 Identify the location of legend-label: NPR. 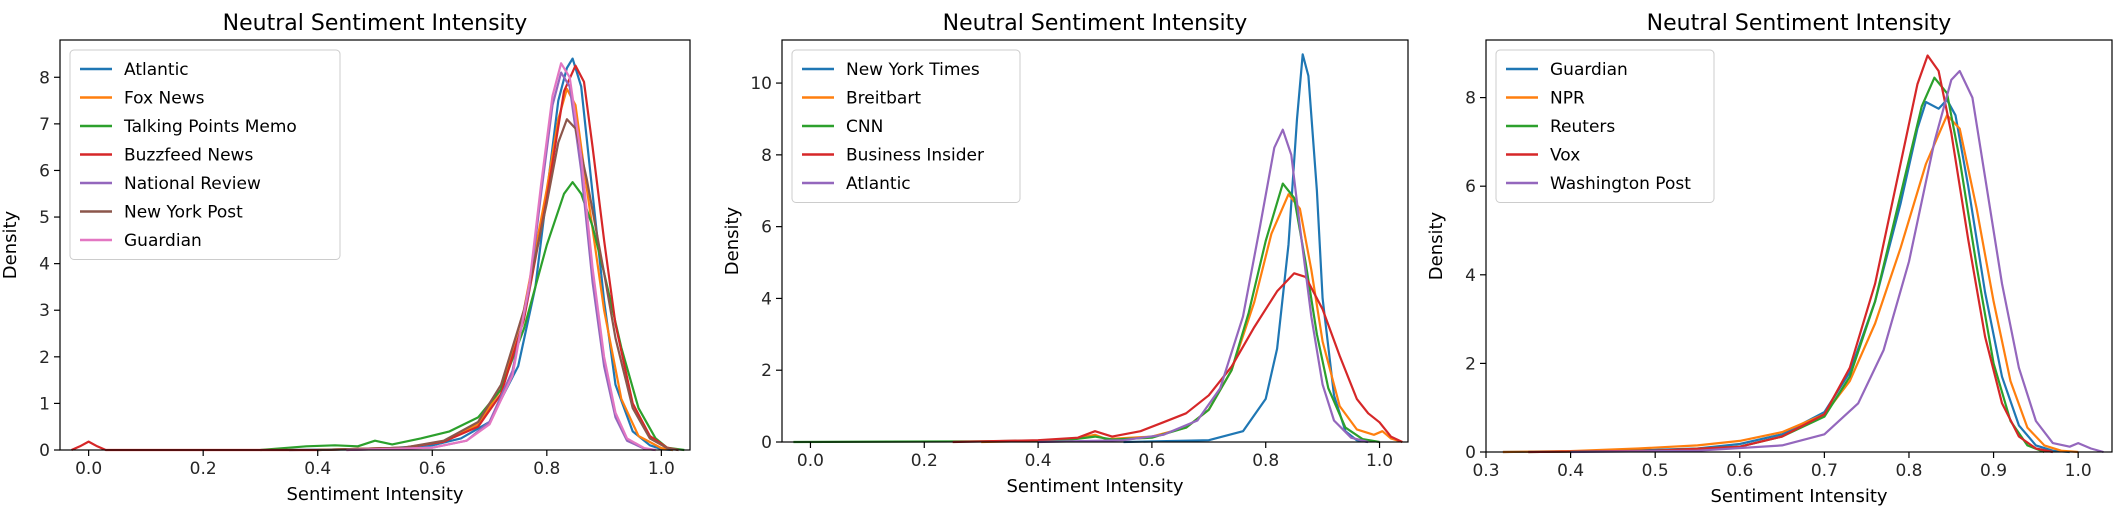
(1567, 99).